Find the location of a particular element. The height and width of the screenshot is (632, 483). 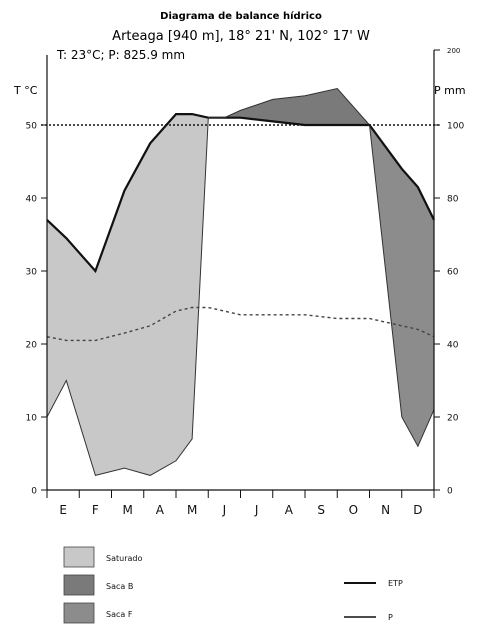

right-tick-label-60: 60 is located at coordinates (453, 273).